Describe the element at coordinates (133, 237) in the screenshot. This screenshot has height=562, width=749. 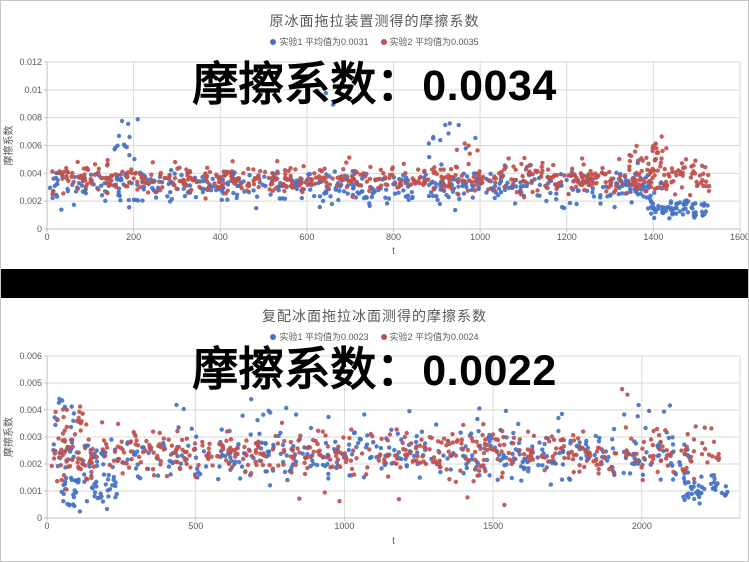
I see `svg-text: 200` at that location.